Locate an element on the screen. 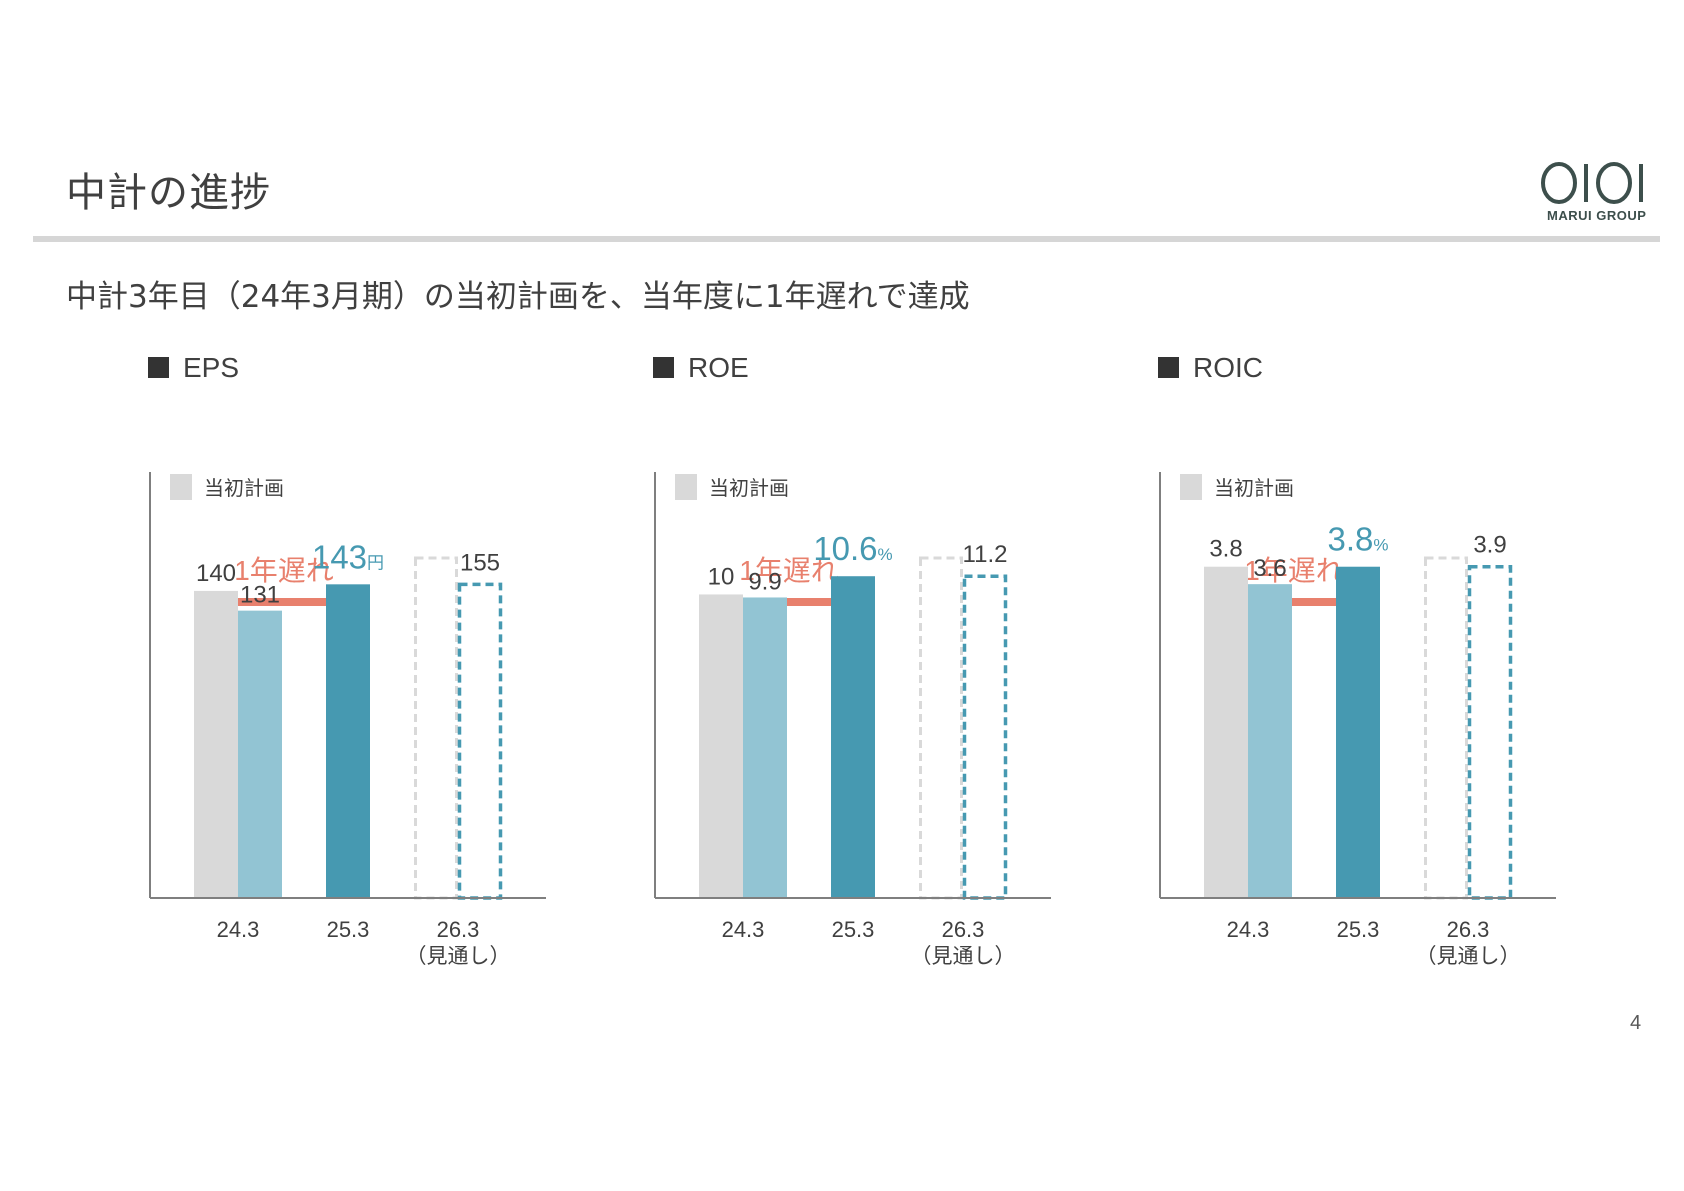 Image resolution: width=1684 pixels, height=1191 pixels. data-label: 131 is located at coordinates (260, 595).